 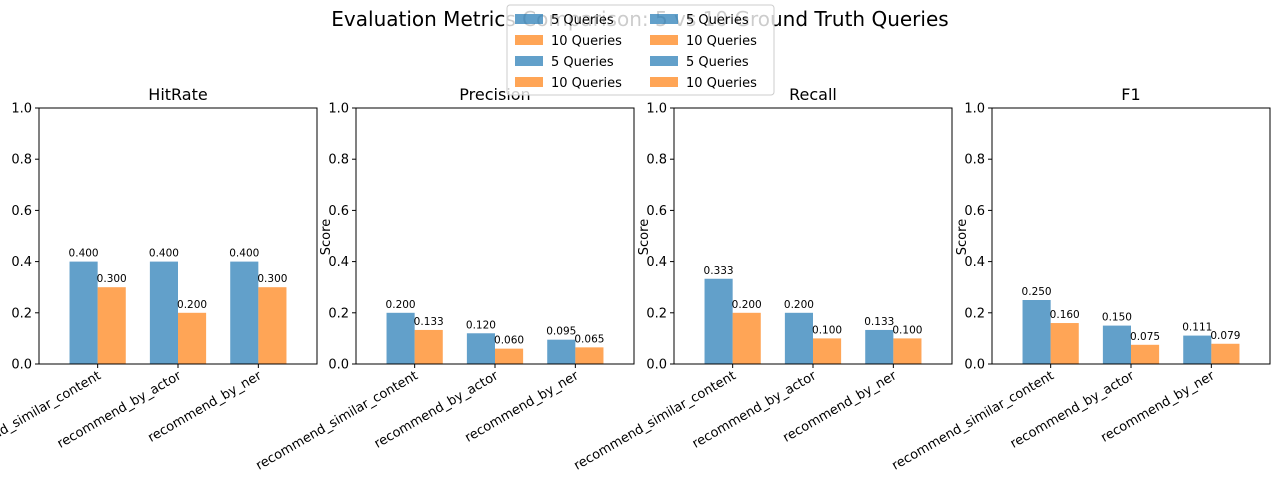 I want to click on data-label: 0.065, so click(x=589, y=339).